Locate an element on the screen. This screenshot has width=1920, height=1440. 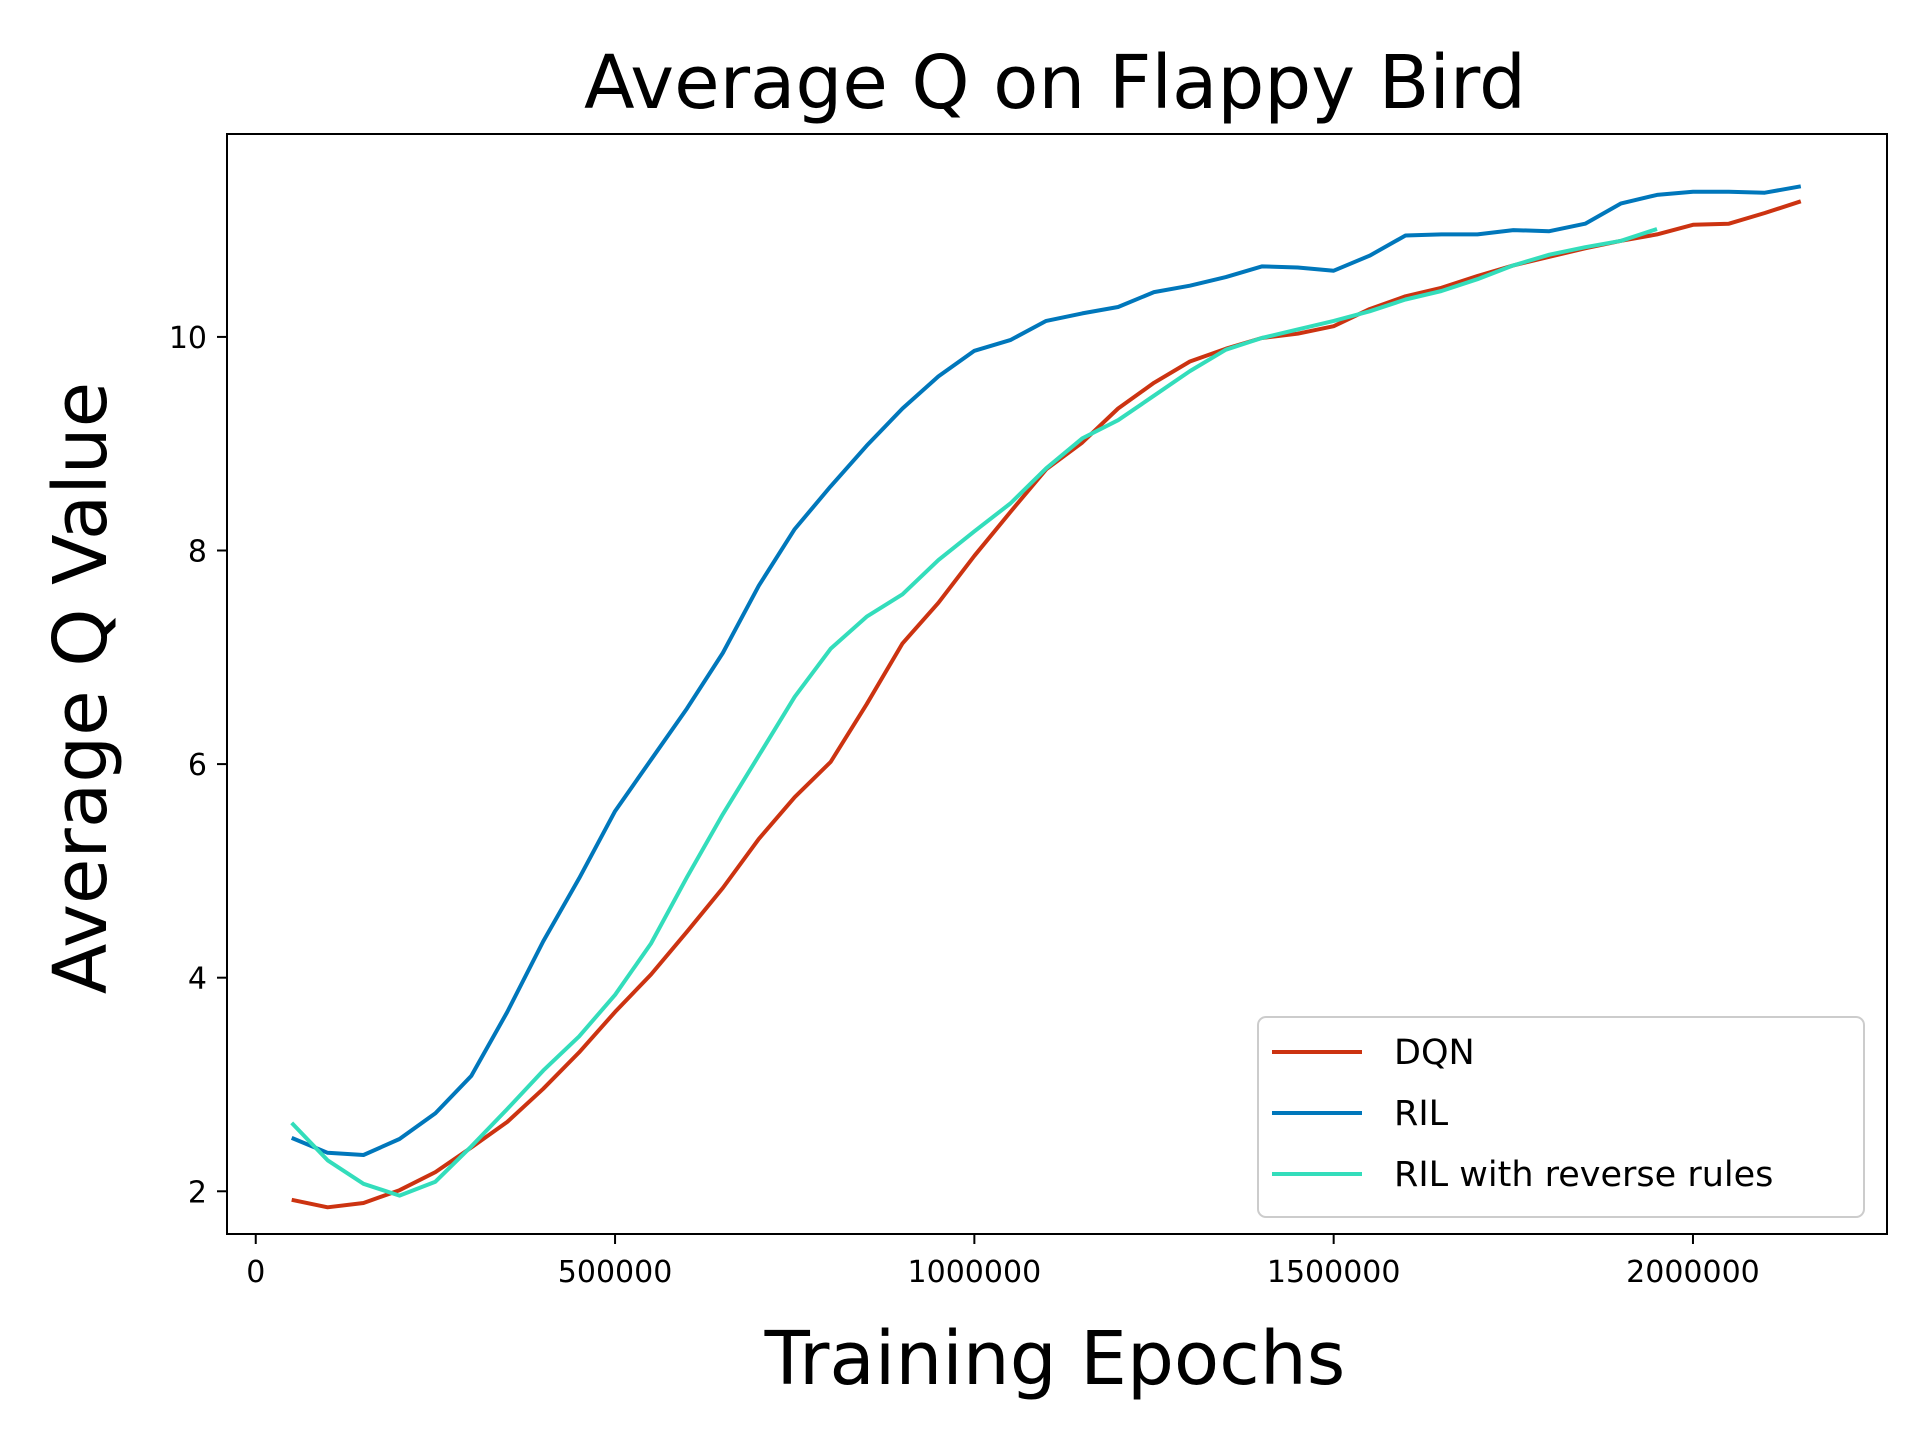
chart-title: Average Q on Flappy Bird is located at coordinates (1055, 83).